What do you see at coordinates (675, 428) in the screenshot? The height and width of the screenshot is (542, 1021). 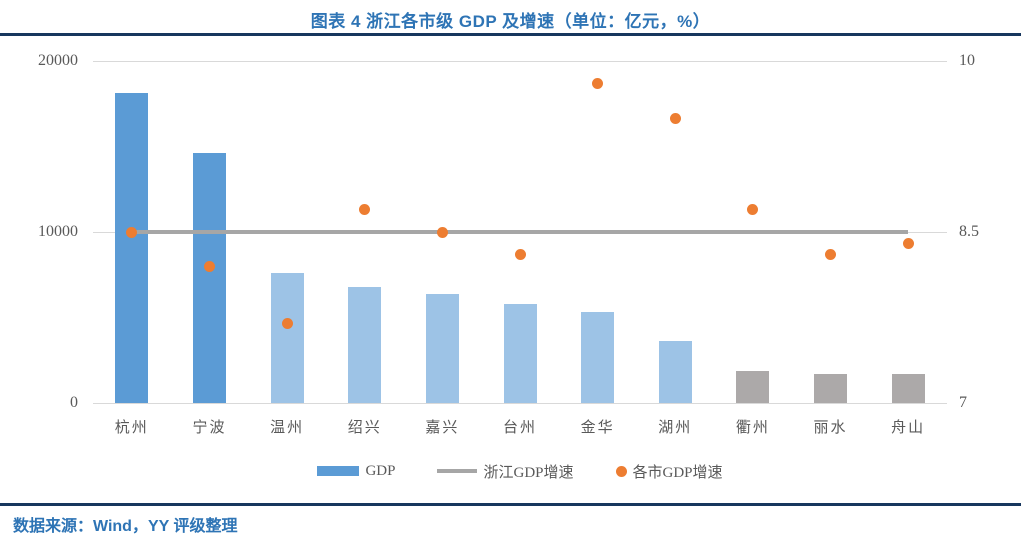 I see `x-axis-label-湖州: 湖州` at bounding box center [675, 428].